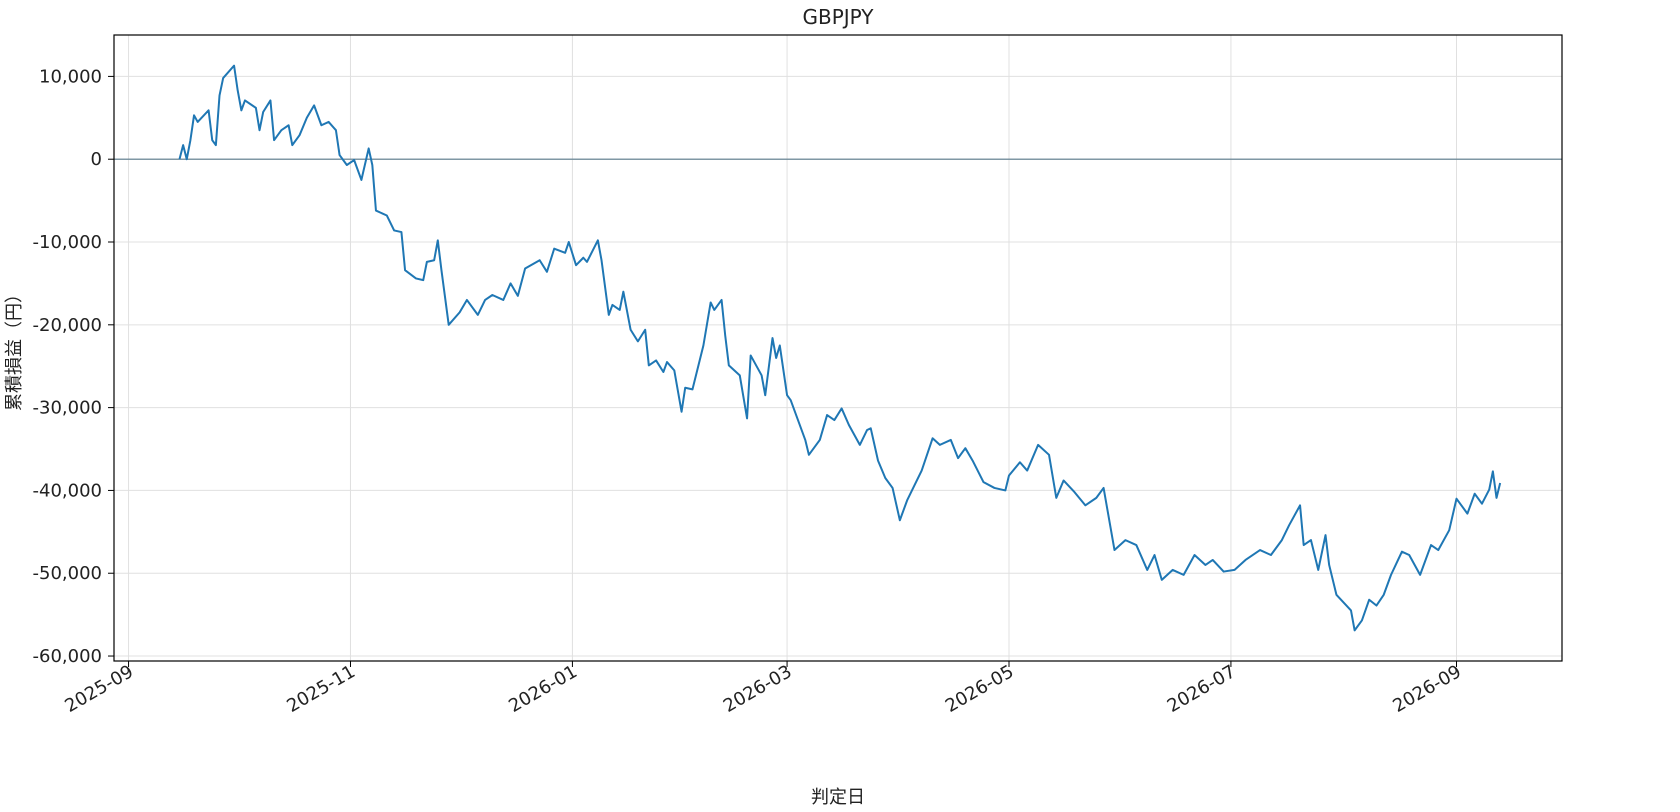 The image size is (1680, 812). What do you see at coordinates (67, 573) in the screenshot?
I see `y-tick-label: -50,000` at bounding box center [67, 573].